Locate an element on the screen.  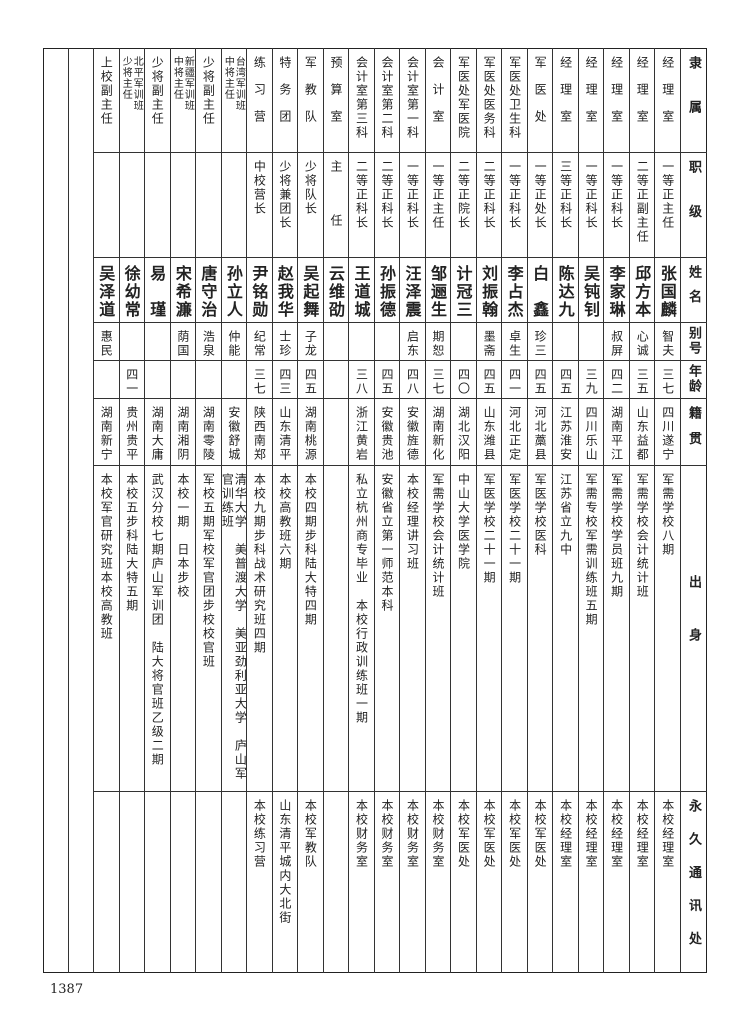
education-cell: 江苏省立九中 is located at coordinates (565, 628).